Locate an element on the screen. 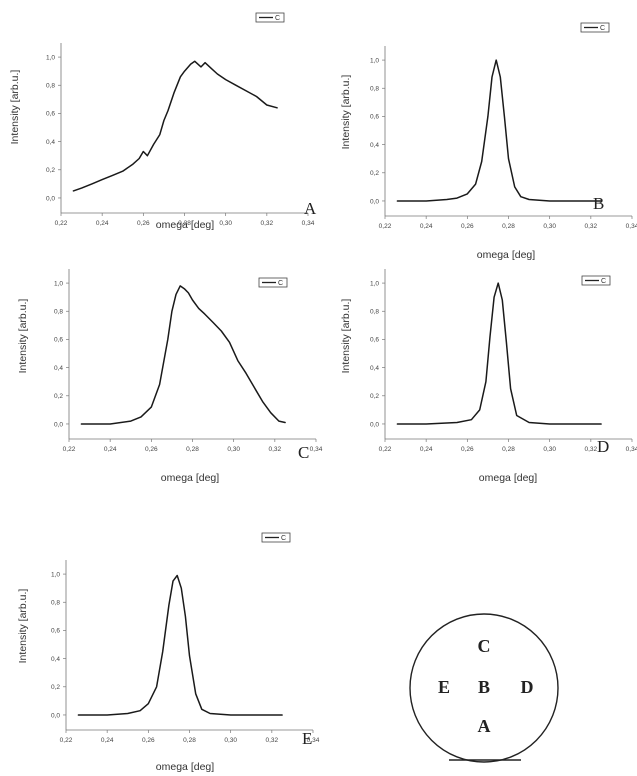  panel-label-a: A is located at coordinates (310, 208).